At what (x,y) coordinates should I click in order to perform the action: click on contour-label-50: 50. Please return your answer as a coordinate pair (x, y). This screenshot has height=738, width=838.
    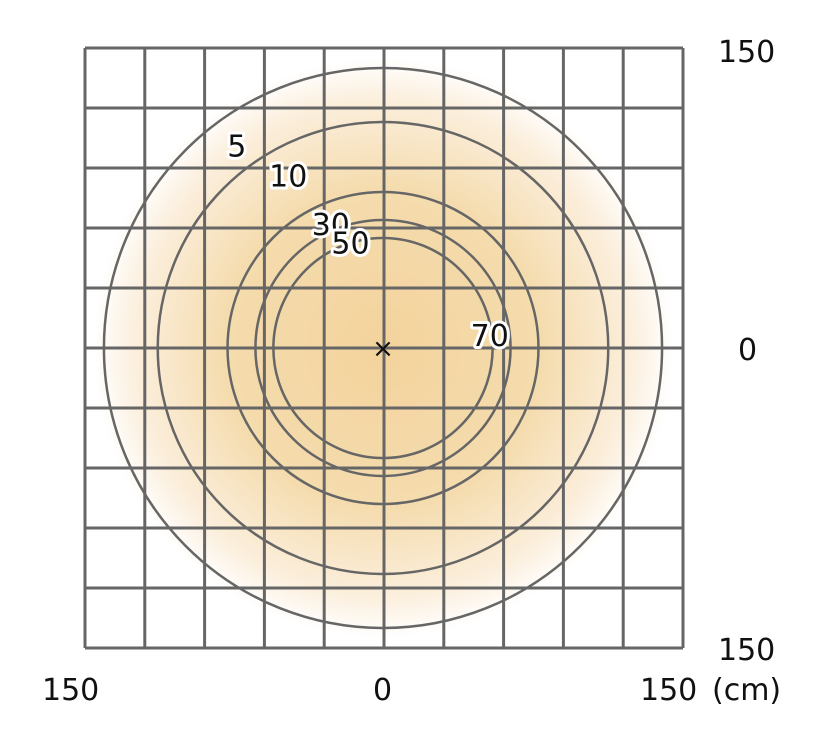
    Looking at the image, I should click on (350, 243).